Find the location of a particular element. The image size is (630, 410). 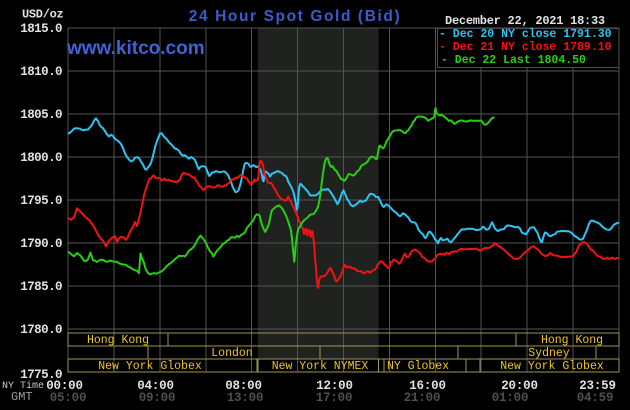

svg-text: 05:00 is located at coordinates (68, 398).